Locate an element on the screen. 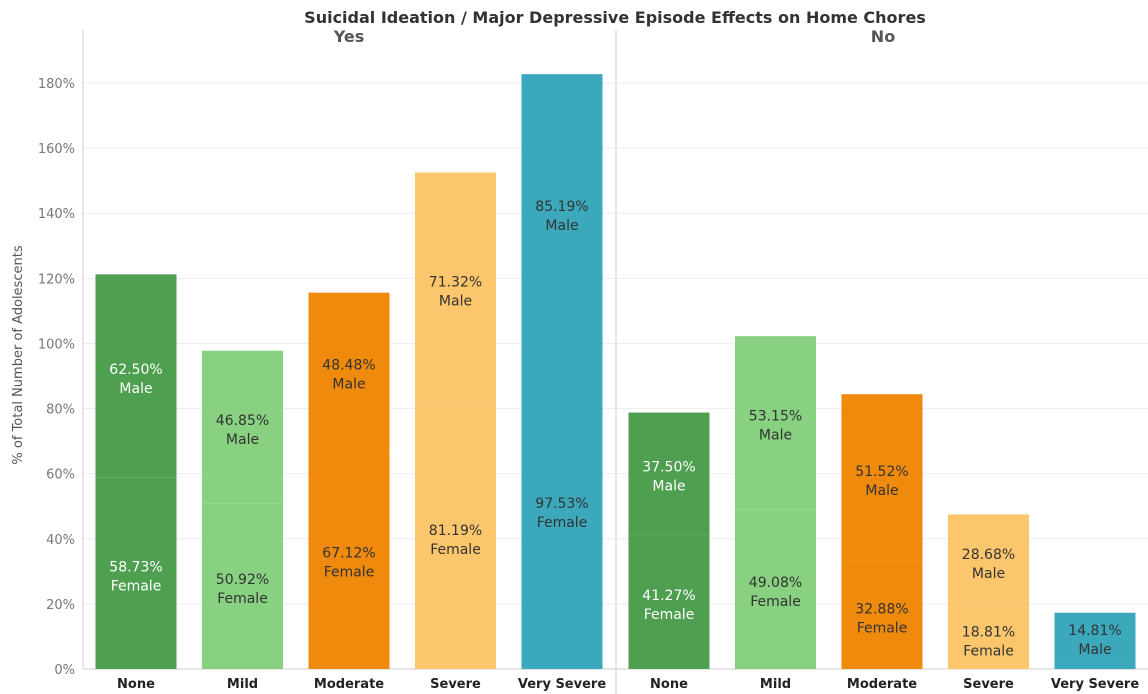  bar-value-label-male: 51.52% is located at coordinates (881, 472).